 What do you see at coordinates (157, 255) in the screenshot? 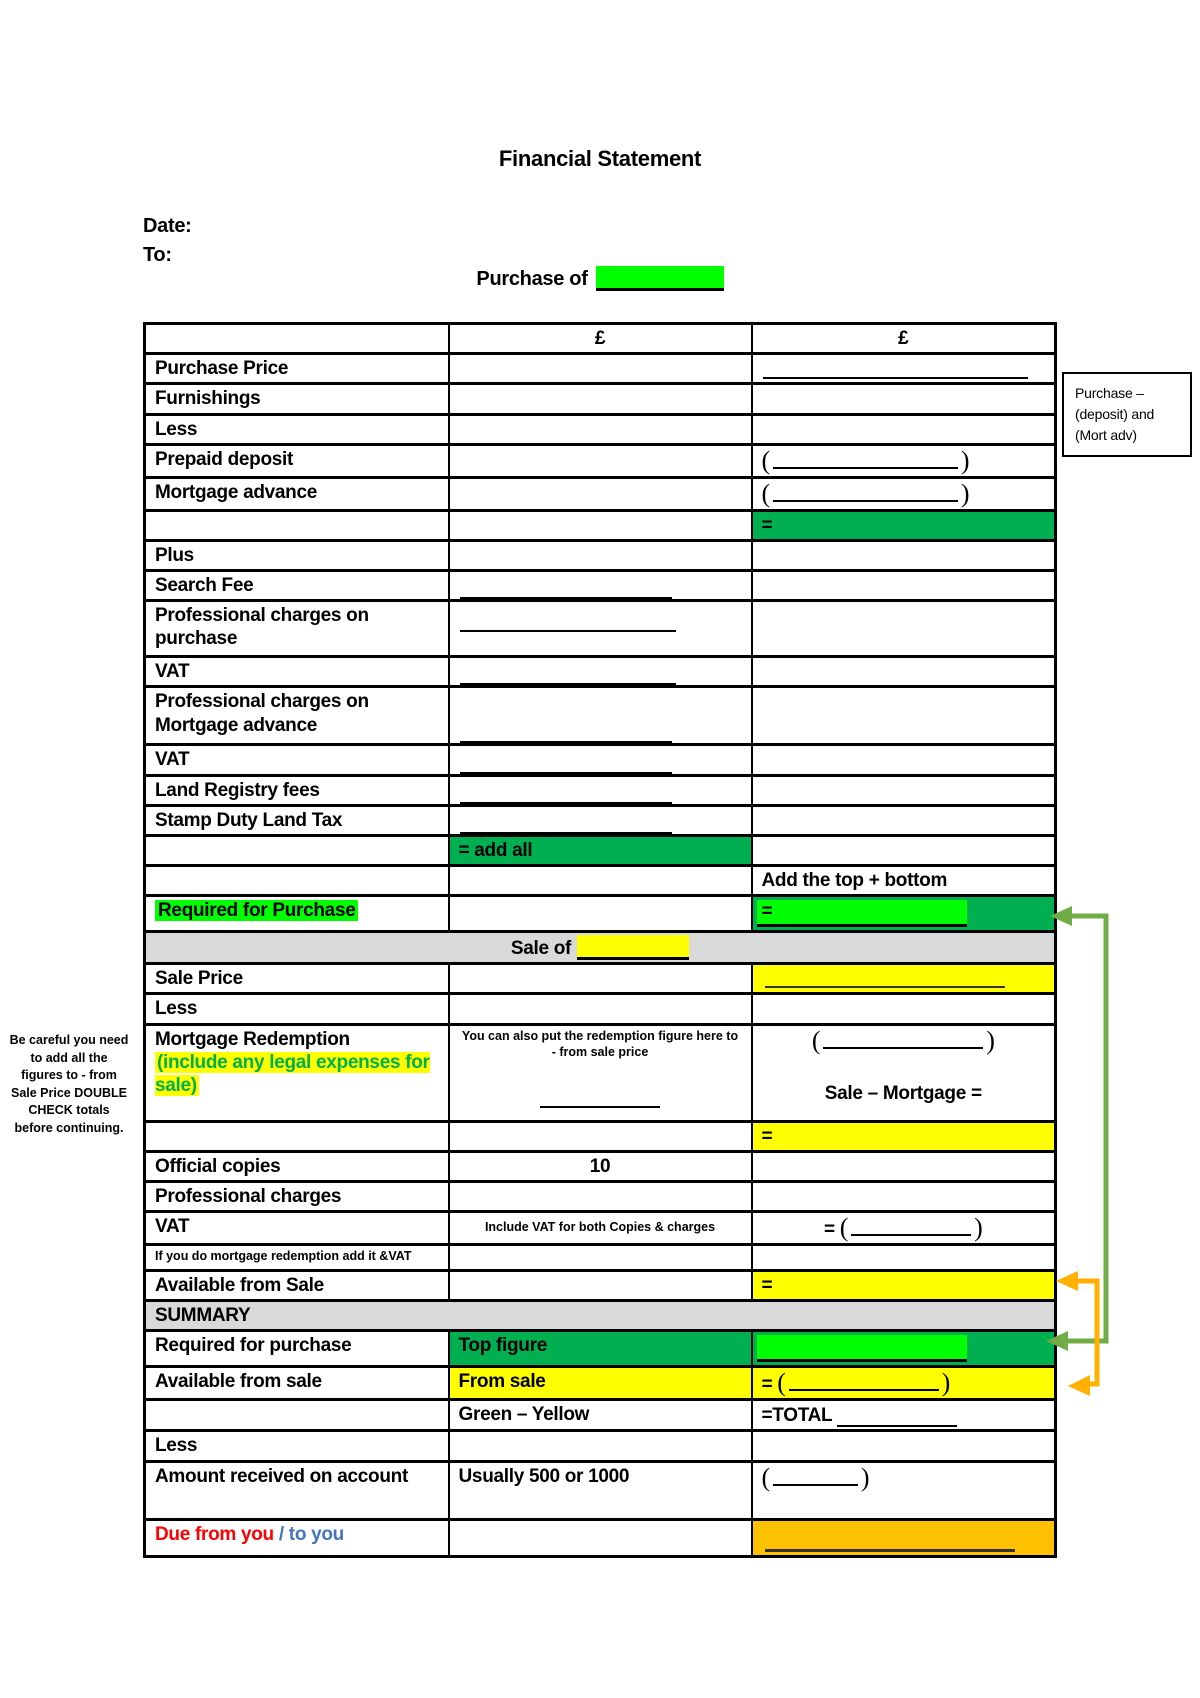
I see `to-label: To:` at bounding box center [157, 255].